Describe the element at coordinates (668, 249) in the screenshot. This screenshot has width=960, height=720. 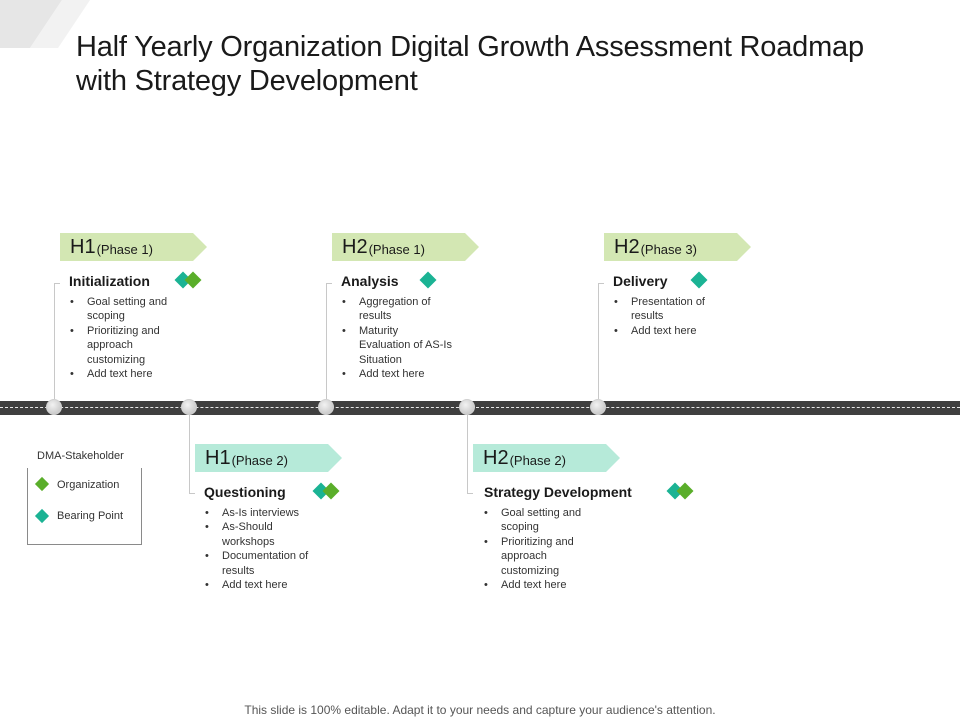
I see `phase-label: (Phase 3)` at that location.